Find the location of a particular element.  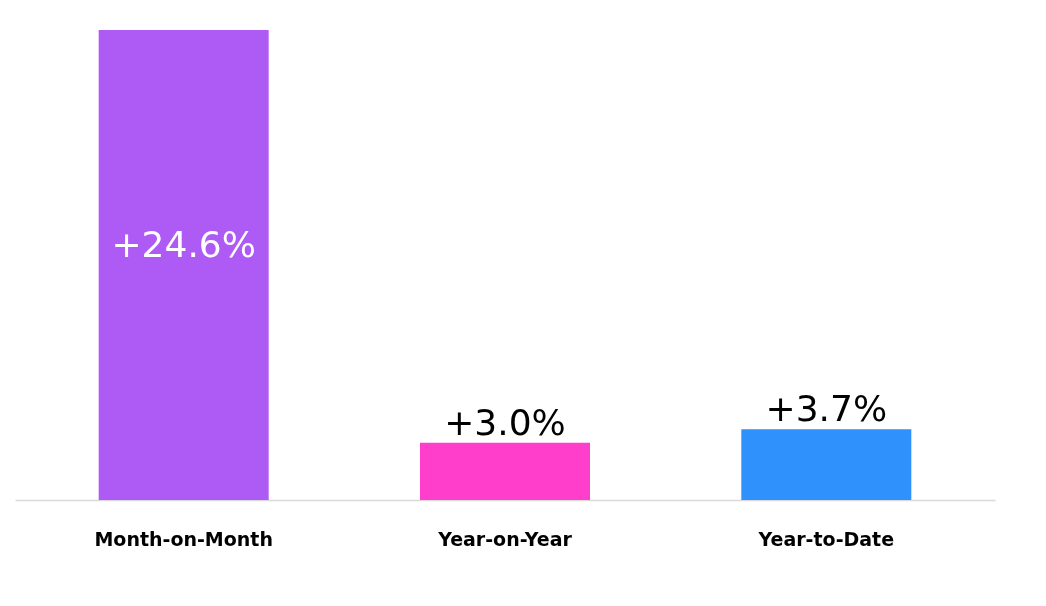

x-tick-label: Year-to-Date is located at coordinates (826, 538).